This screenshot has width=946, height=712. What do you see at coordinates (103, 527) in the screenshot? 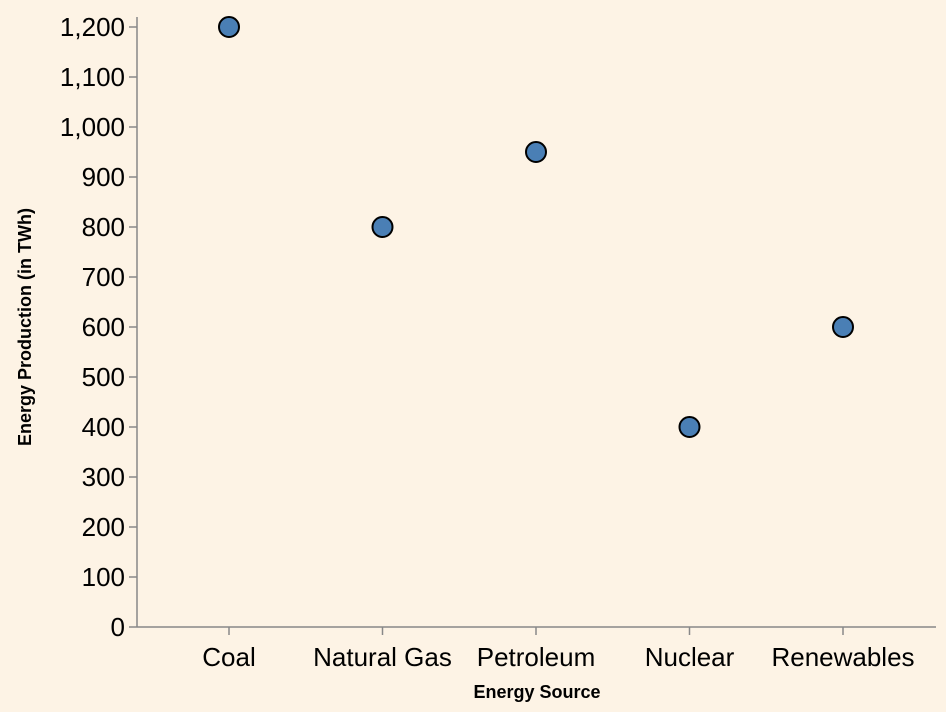
I see `y-tick-label: 200` at bounding box center [103, 527].